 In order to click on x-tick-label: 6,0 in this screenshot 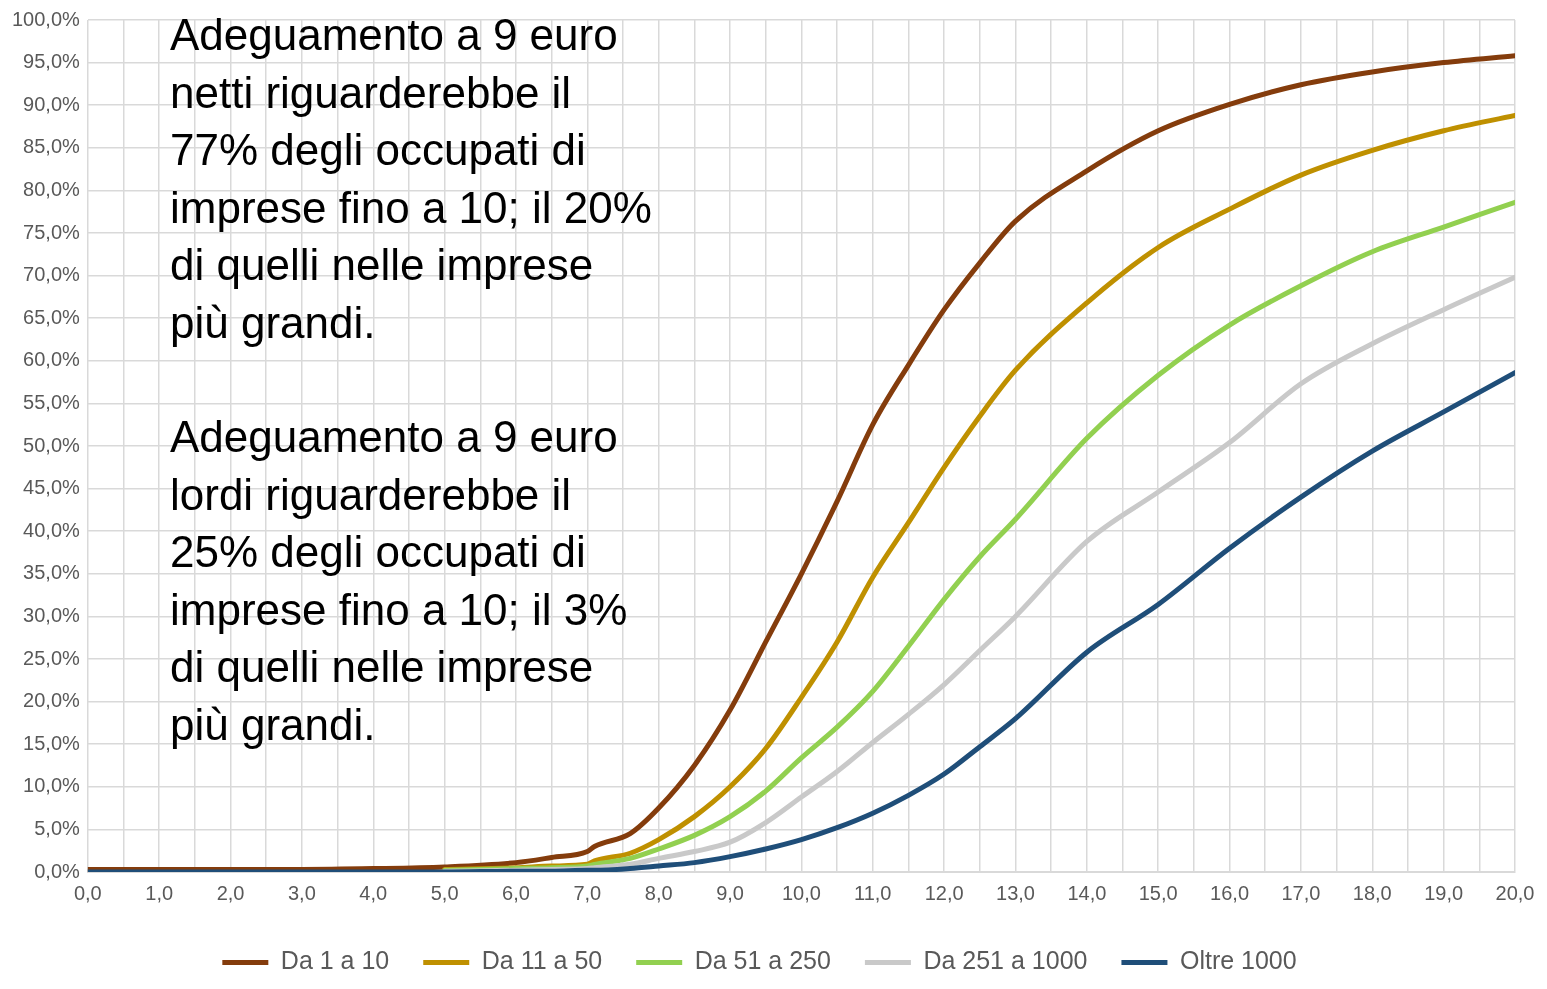, I will do `click(516, 892)`.